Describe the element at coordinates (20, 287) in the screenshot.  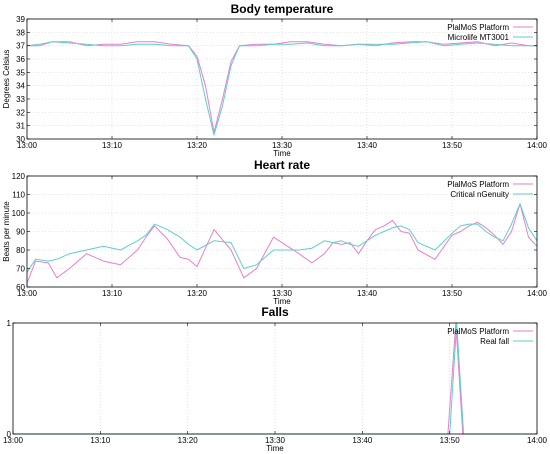
I see `y-tick-label: 60` at that location.